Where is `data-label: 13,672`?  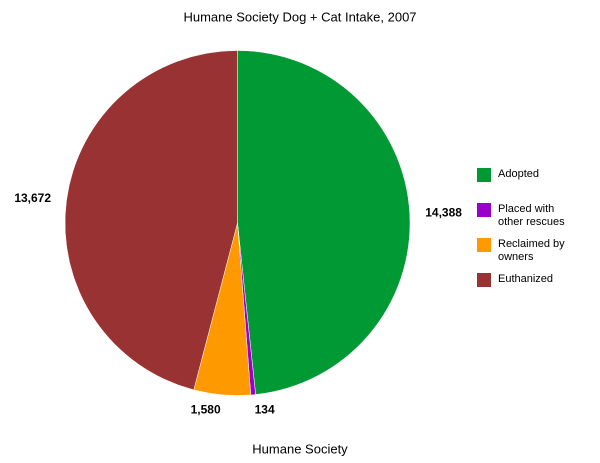
data-label: 13,672 is located at coordinates (32, 198).